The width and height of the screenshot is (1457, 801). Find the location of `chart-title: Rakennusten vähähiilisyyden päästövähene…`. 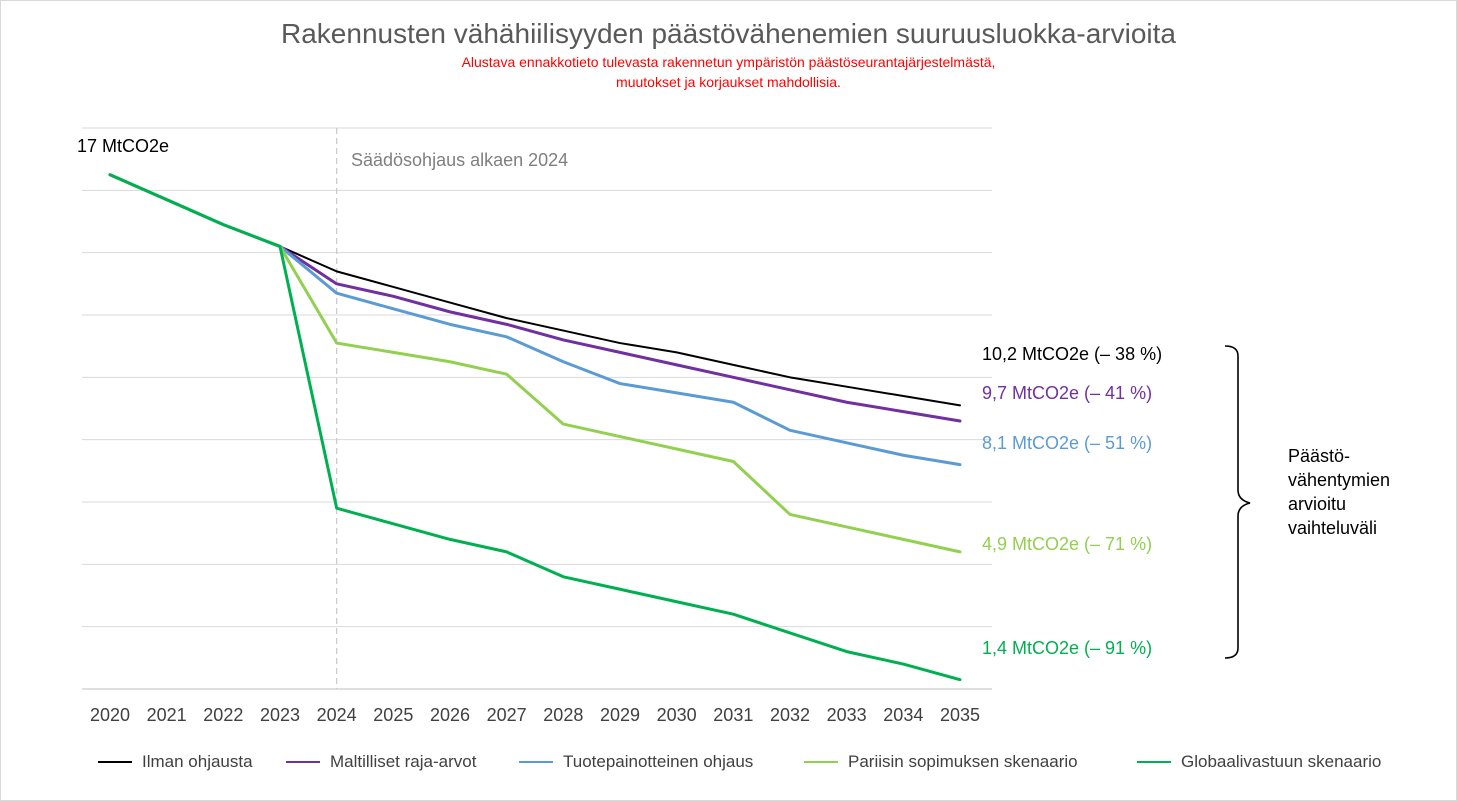

chart-title: Rakennusten vähähiilisyyden päästövähene… is located at coordinates (728, 33).